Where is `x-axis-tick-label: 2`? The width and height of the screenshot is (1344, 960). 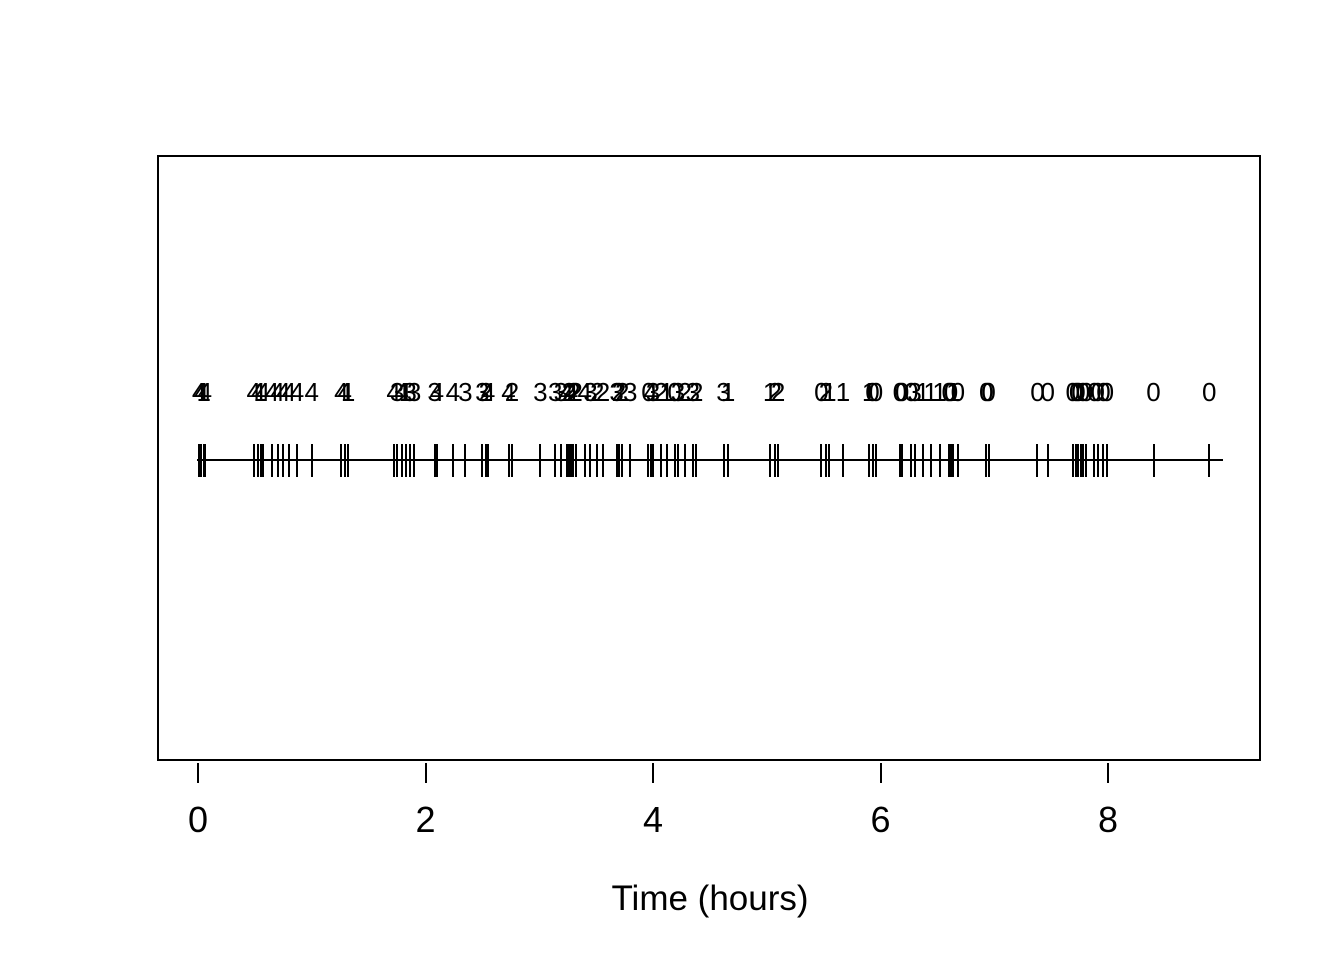 x-axis-tick-label: 2 is located at coordinates (425, 819).